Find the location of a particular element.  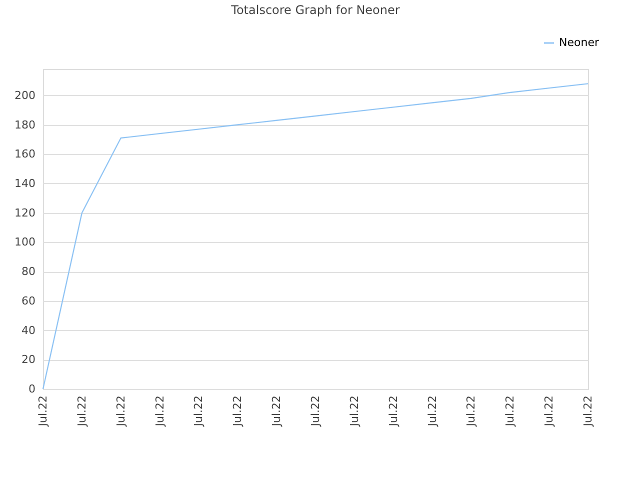

y-tick-label: 180 is located at coordinates (25, 125).